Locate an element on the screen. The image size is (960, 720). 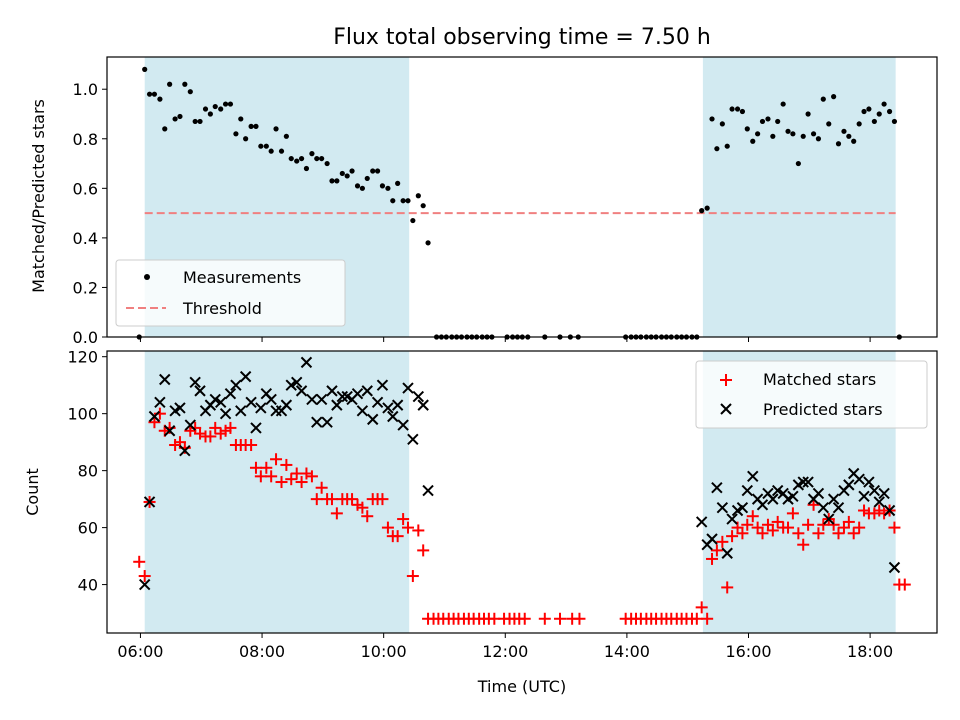
x-tick-label: 16:00 is located at coordinates (748, 651).